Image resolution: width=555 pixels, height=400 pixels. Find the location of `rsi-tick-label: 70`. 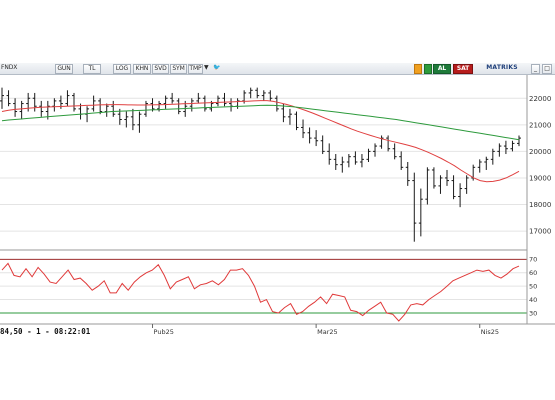

rsi-tick-label: 70 is located at coordinates (533, 260).